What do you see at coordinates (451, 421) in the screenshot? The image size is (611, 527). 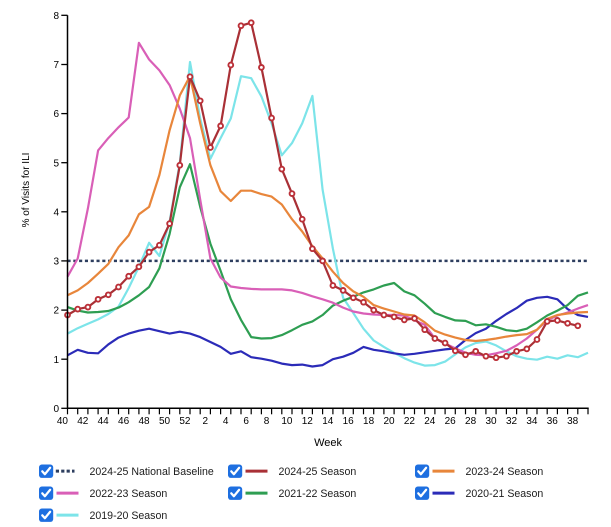 I see `svg-text: 26` at bounding box center [451, 421].